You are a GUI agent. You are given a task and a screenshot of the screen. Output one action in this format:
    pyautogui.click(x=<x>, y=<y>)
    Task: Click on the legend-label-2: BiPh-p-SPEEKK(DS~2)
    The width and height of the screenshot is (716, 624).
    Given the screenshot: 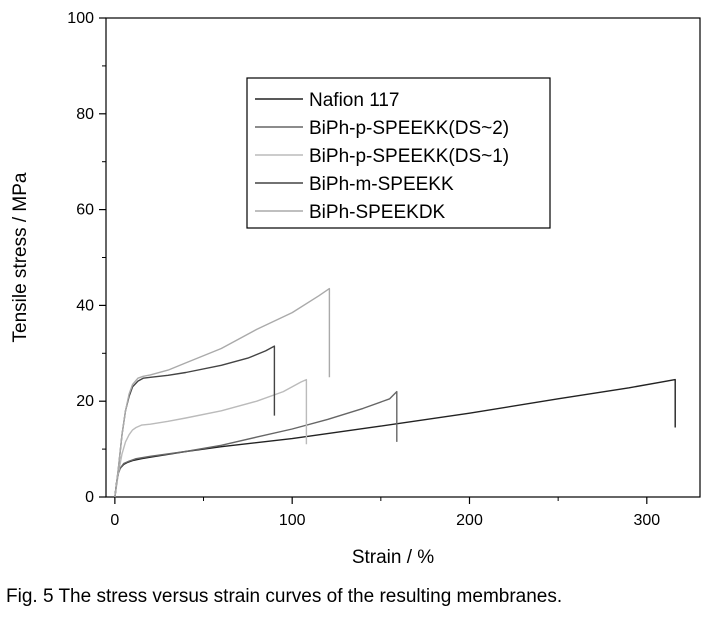 What is the action you would take?
    pyautogui.click(x=409, y=128)
    